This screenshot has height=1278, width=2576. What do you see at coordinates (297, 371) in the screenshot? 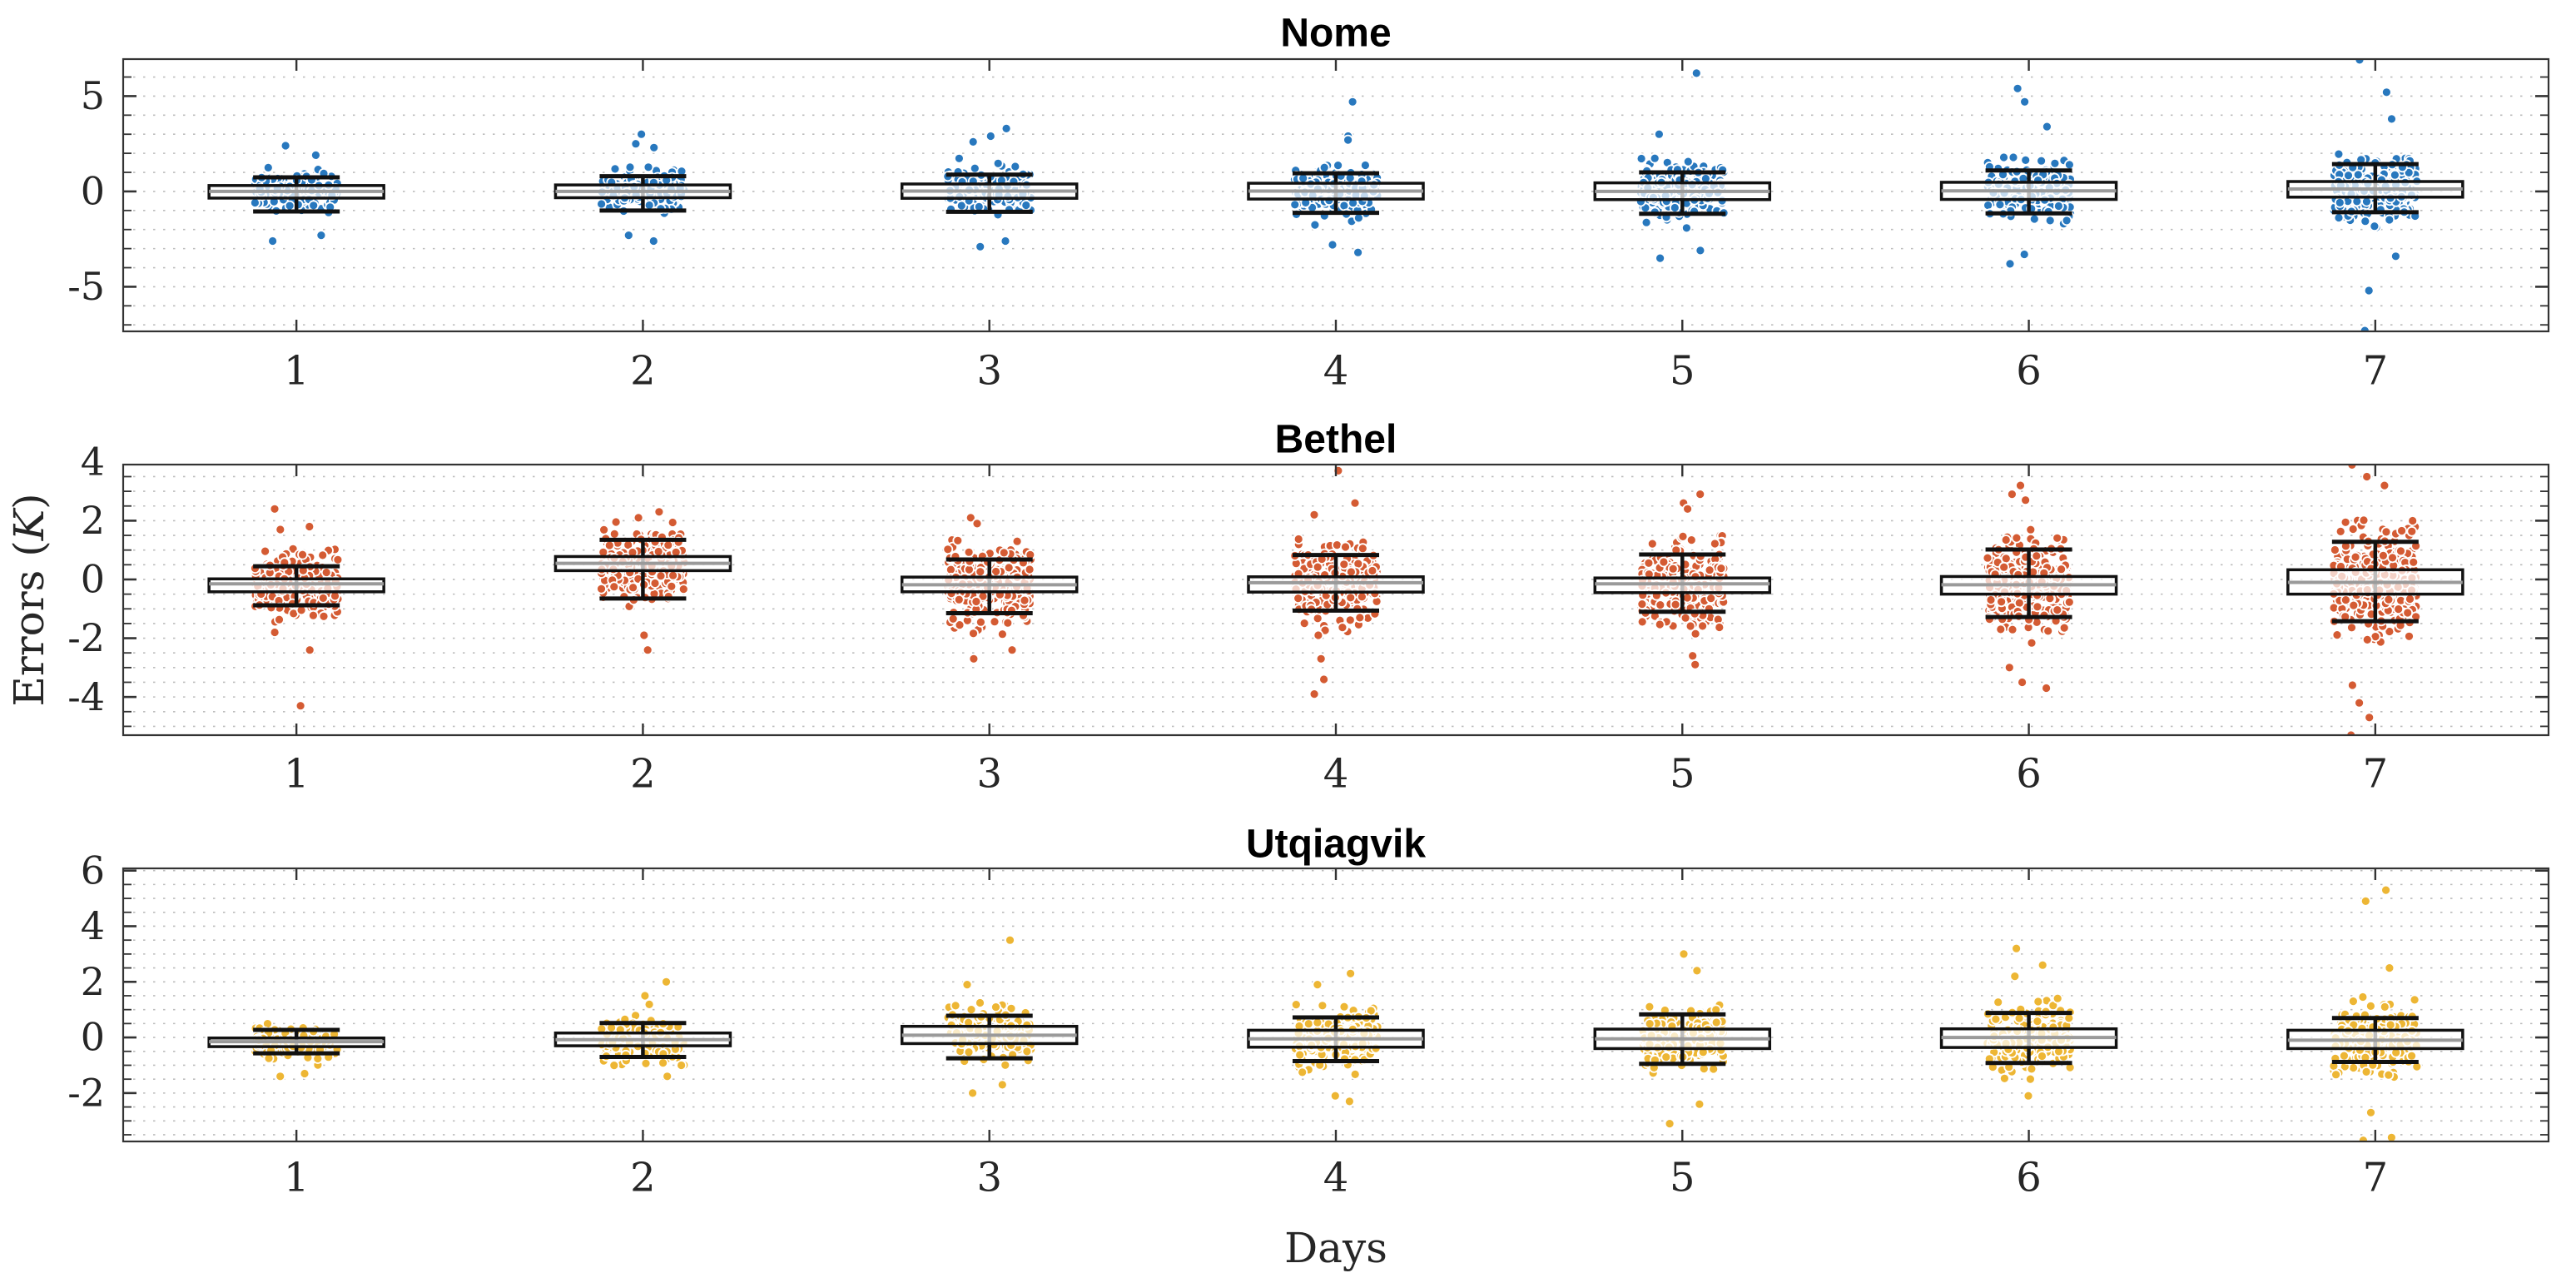
I see `x-tick-label: 1` at bounding box center [297, 371].